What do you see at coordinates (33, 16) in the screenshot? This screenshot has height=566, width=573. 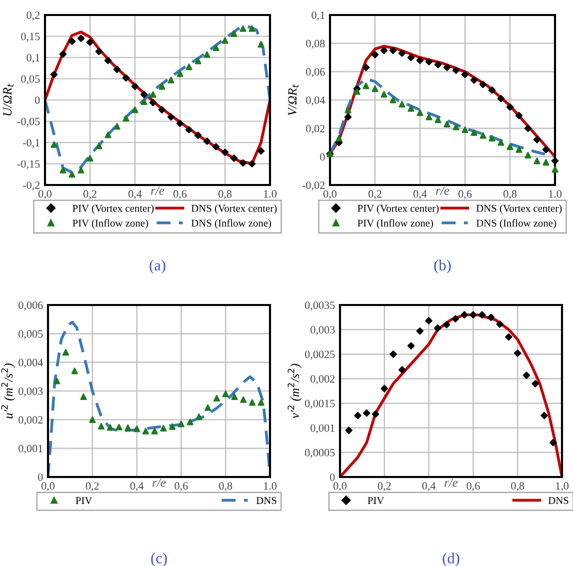 I see `y-tick-label: 0,2` at bounding box center [33, 16].